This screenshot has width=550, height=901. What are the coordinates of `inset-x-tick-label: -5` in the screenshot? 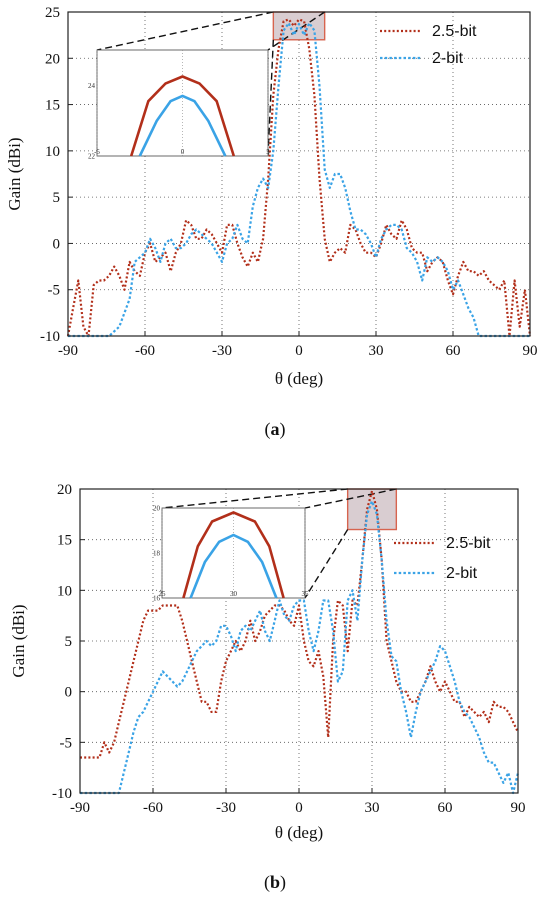 It's located at (97, 152).